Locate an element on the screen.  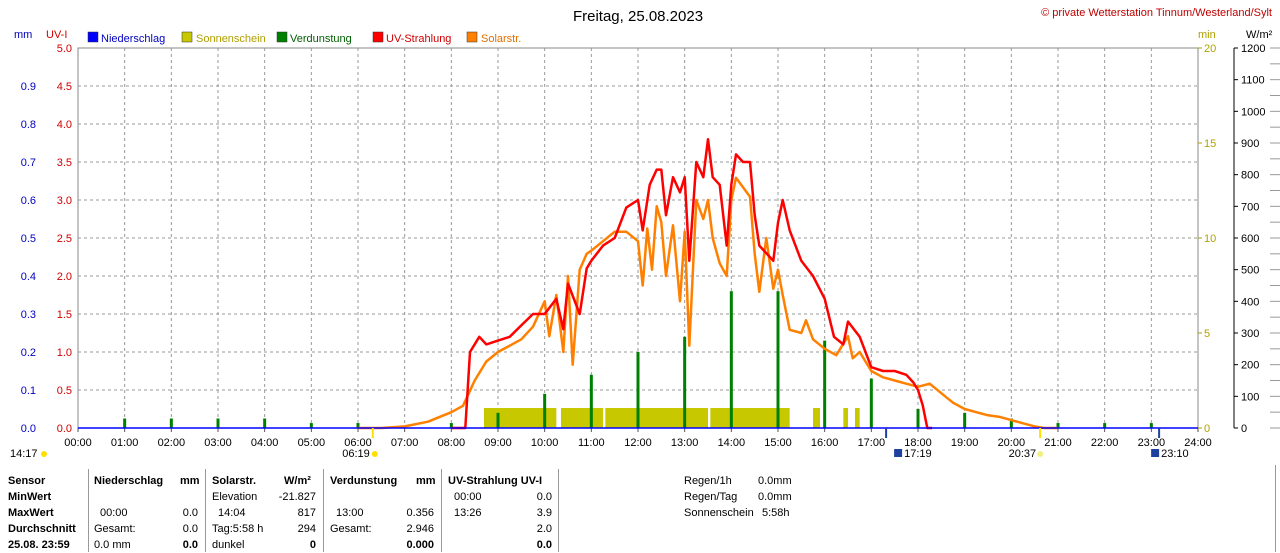
legend-label: Sonnenschein is located at coordinates (231, 39).